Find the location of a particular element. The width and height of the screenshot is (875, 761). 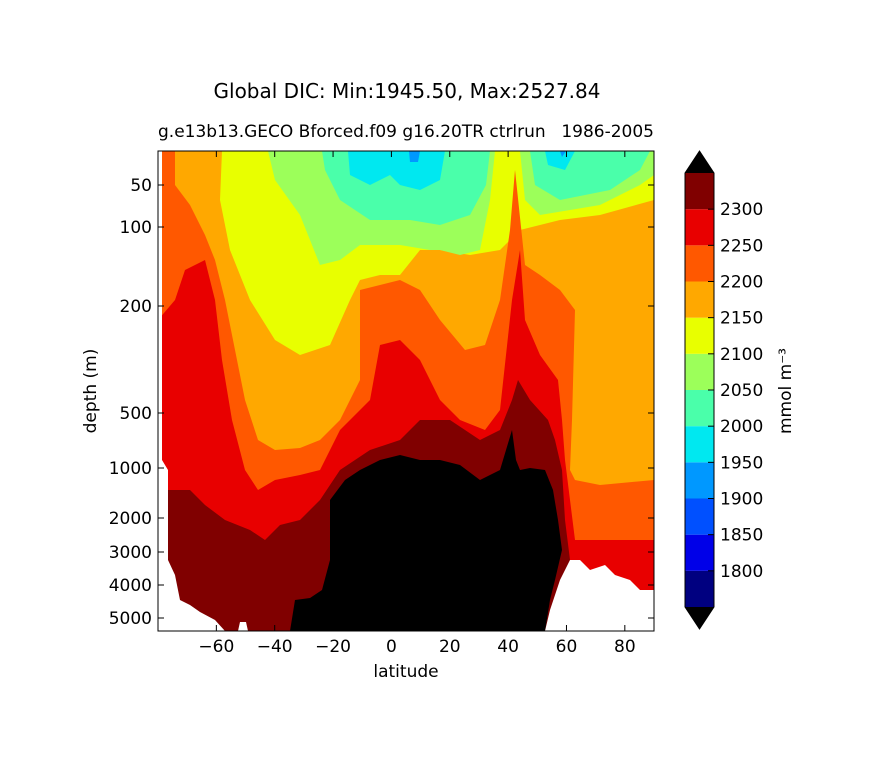

colorbar-tick-label: 1800 is located at coordinates (741, 572).